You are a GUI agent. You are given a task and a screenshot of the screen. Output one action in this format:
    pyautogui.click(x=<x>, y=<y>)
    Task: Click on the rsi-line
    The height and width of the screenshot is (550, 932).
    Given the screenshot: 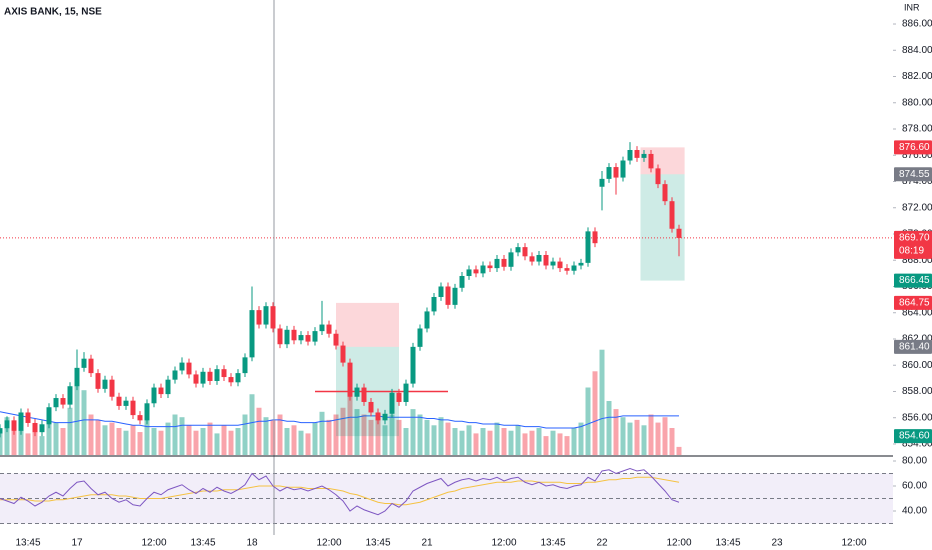 What is the action you would take?
    pyautogui.click(x=340, y=491)
    